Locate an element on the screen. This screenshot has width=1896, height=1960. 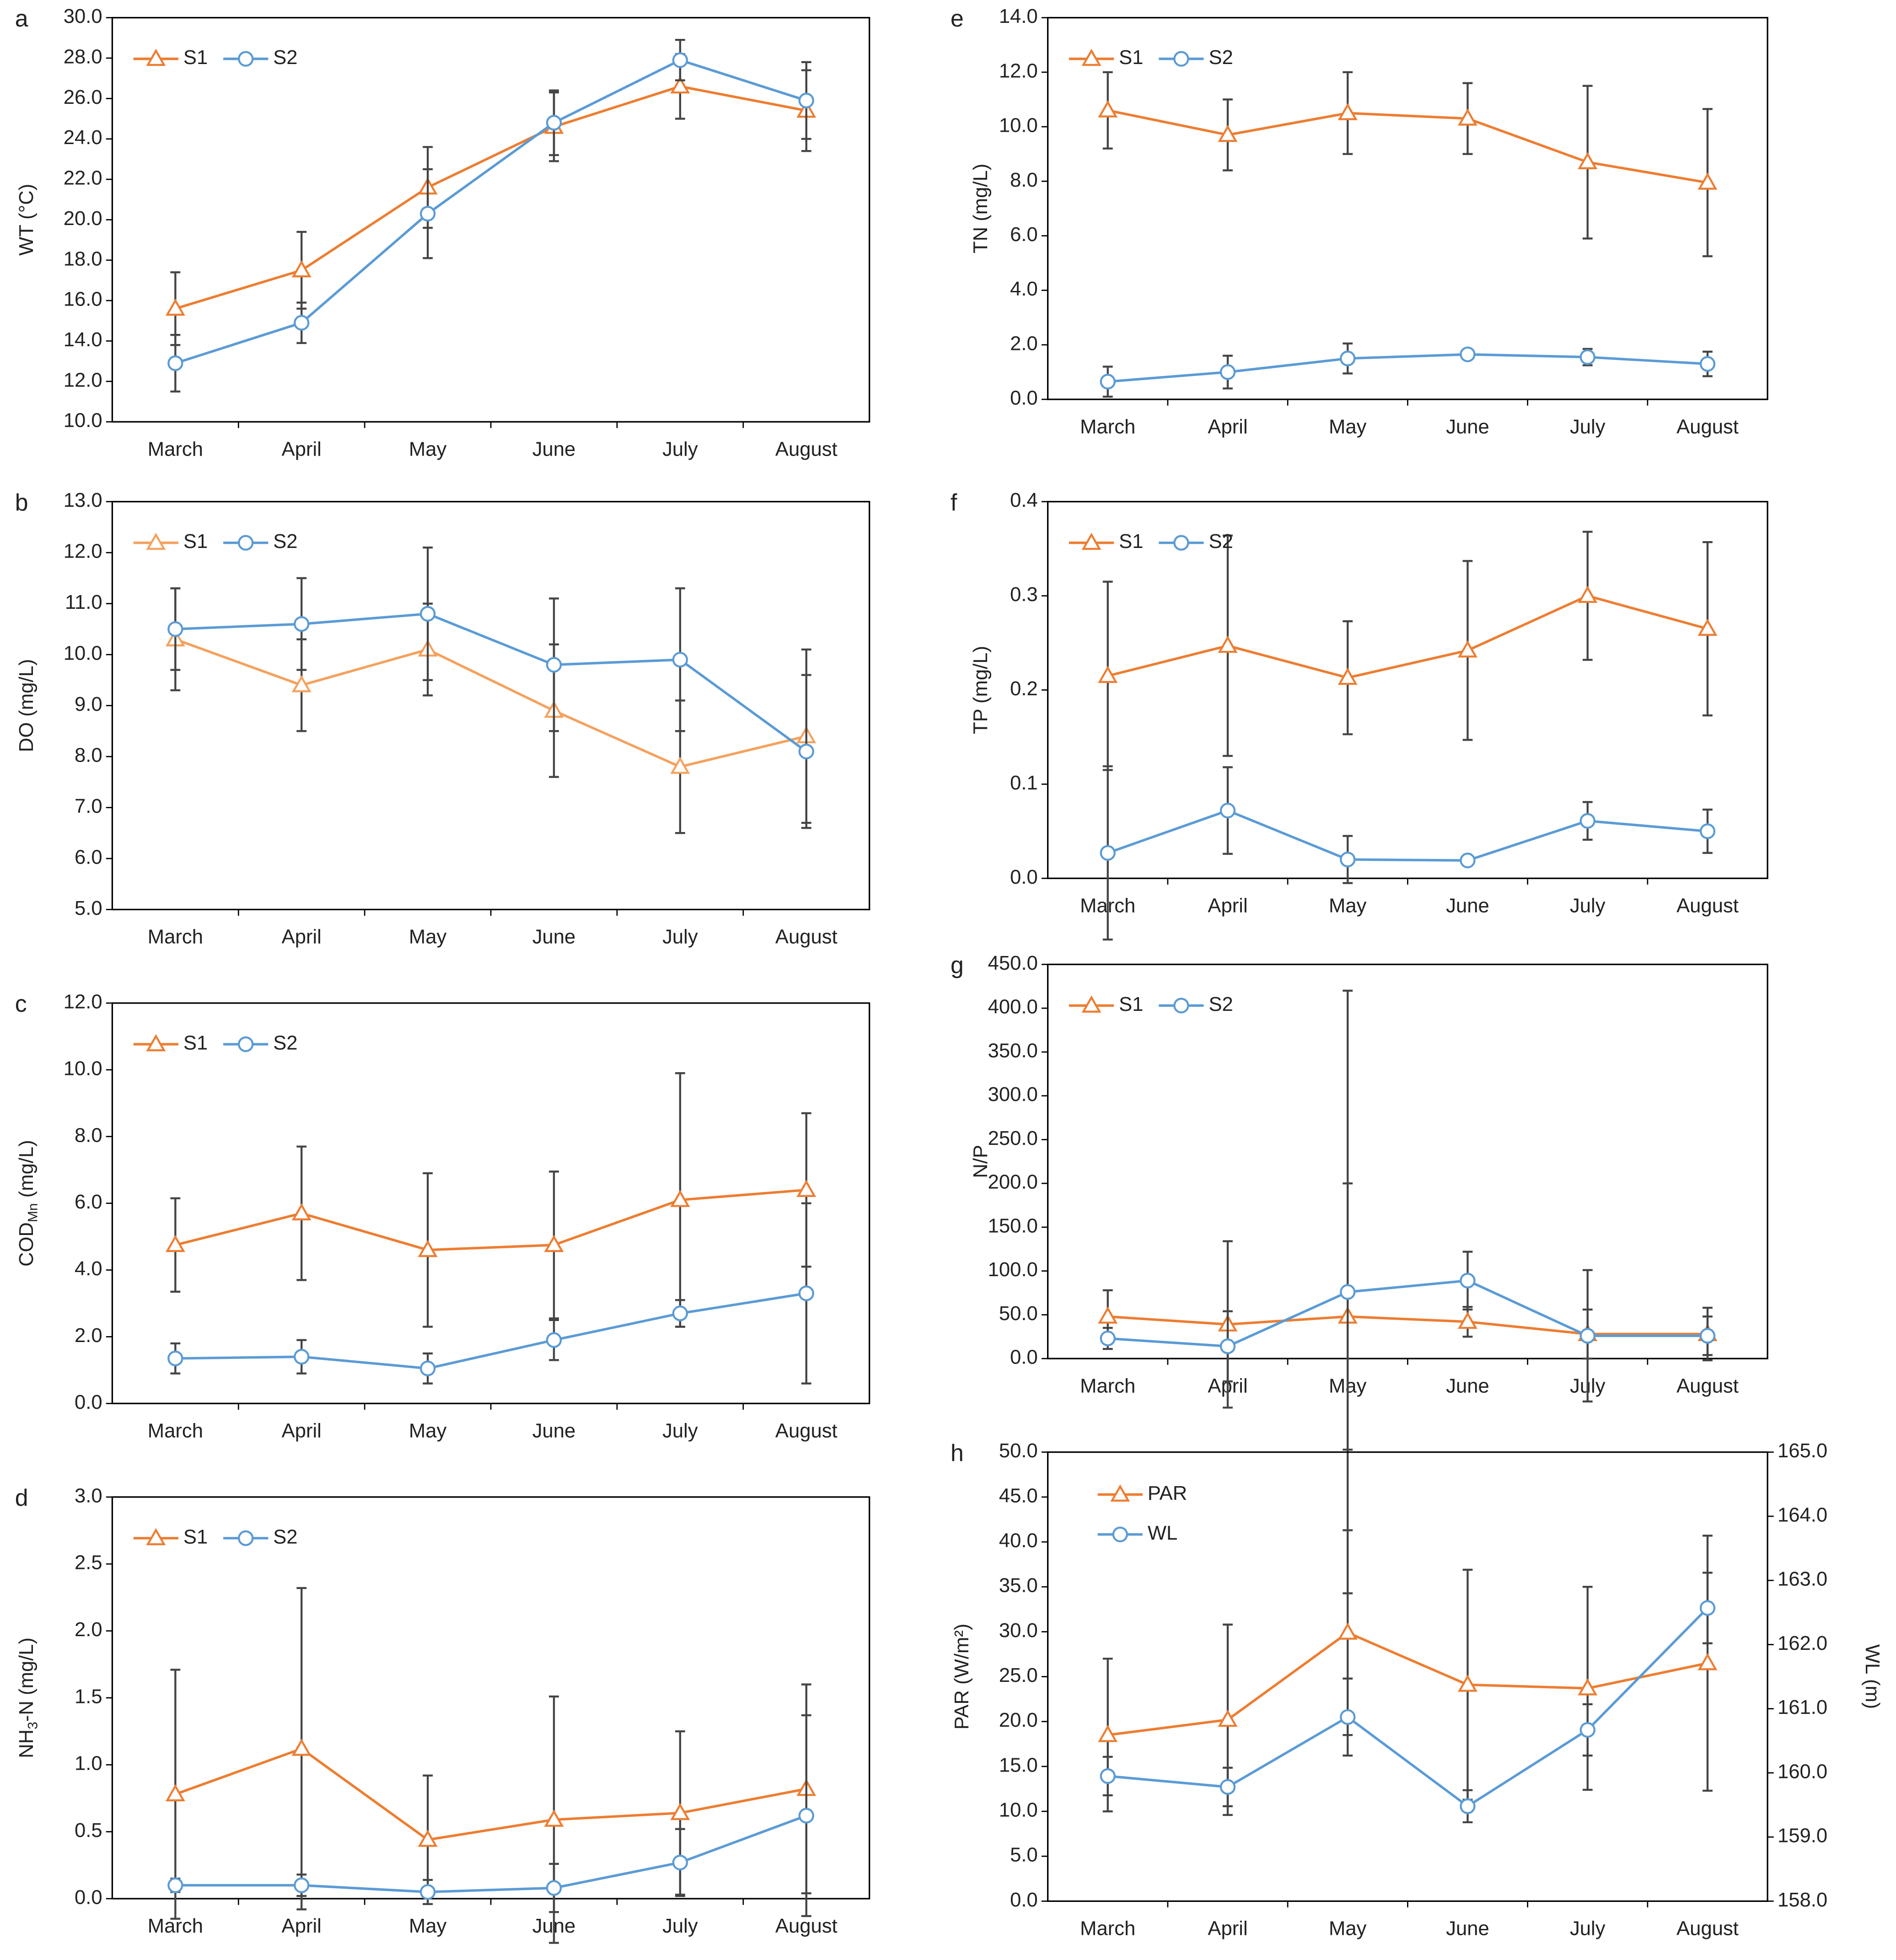
y-tick-label: 9.0 is located at coordinates (88, 704).